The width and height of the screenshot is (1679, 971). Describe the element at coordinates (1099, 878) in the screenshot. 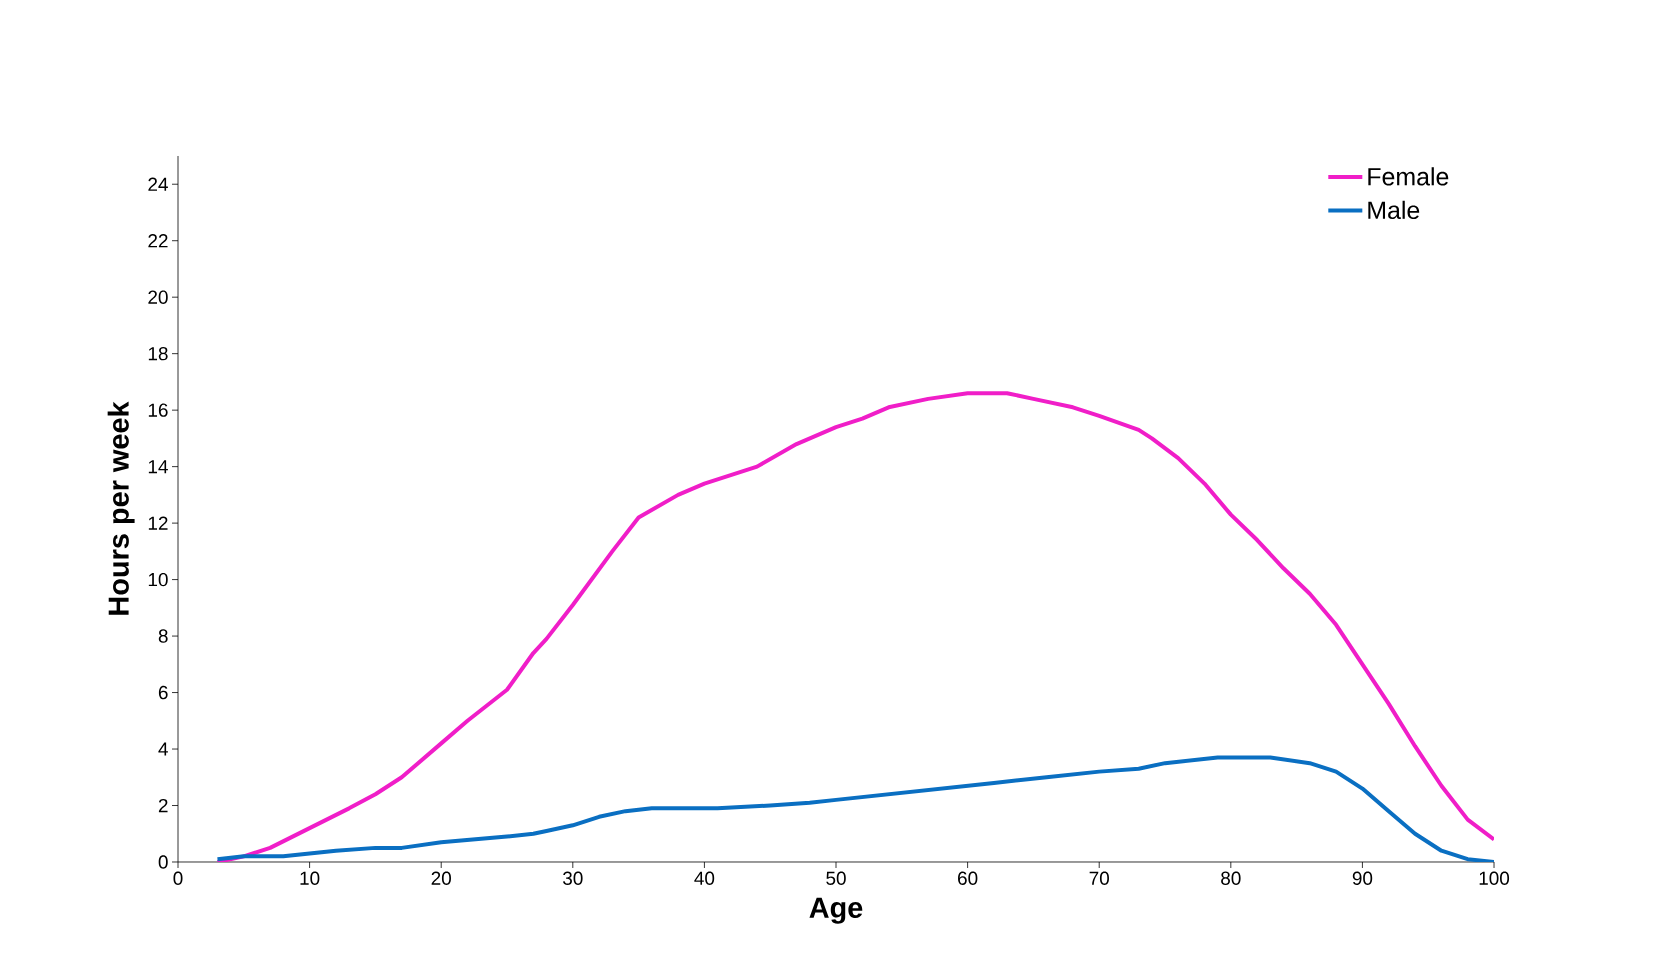

I see `x-tick-label: 70` at that location.